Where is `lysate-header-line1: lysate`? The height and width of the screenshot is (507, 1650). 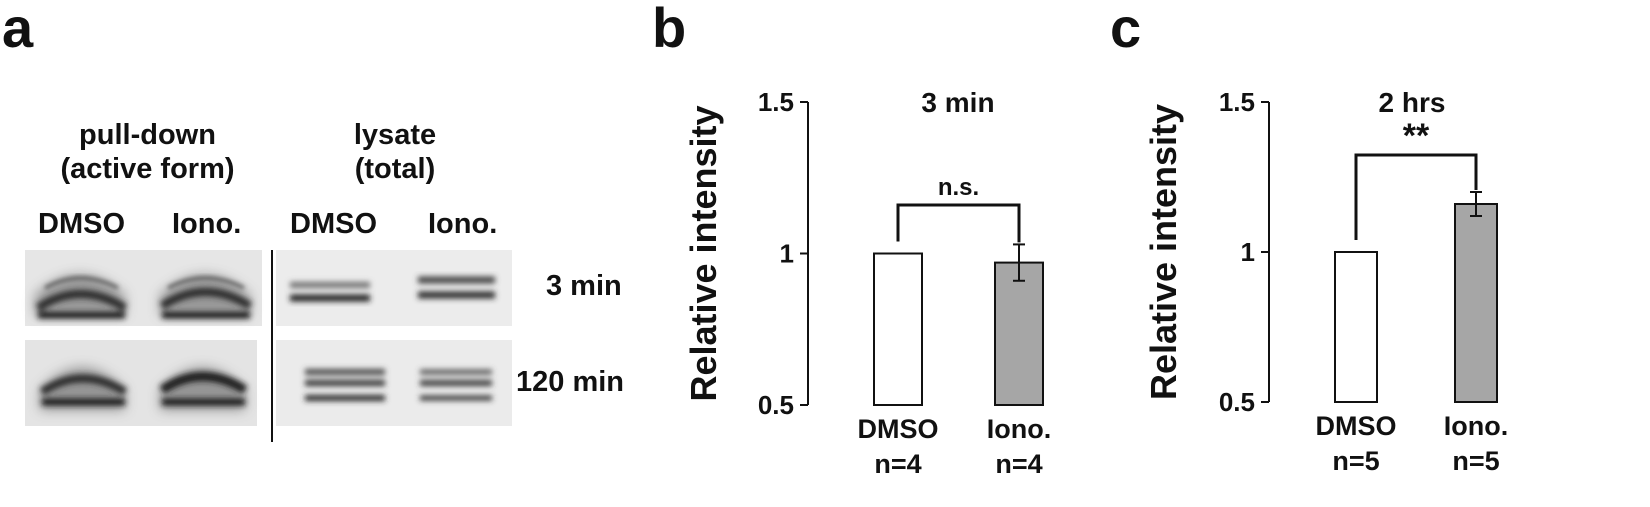
lysate-header-line1: lysate is located at coordinates (395, 135).